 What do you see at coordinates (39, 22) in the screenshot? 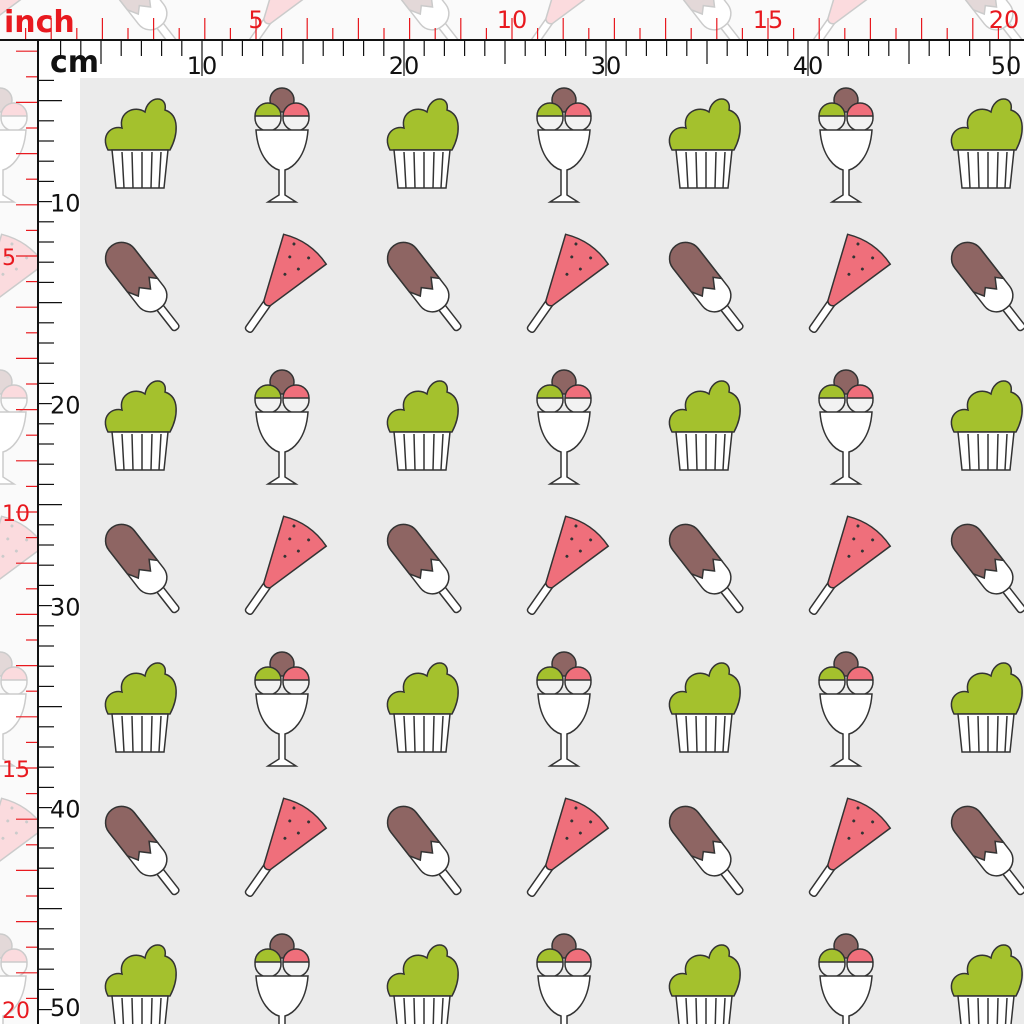
I see `inch-unit: inch` at bounding box center [39, 22].